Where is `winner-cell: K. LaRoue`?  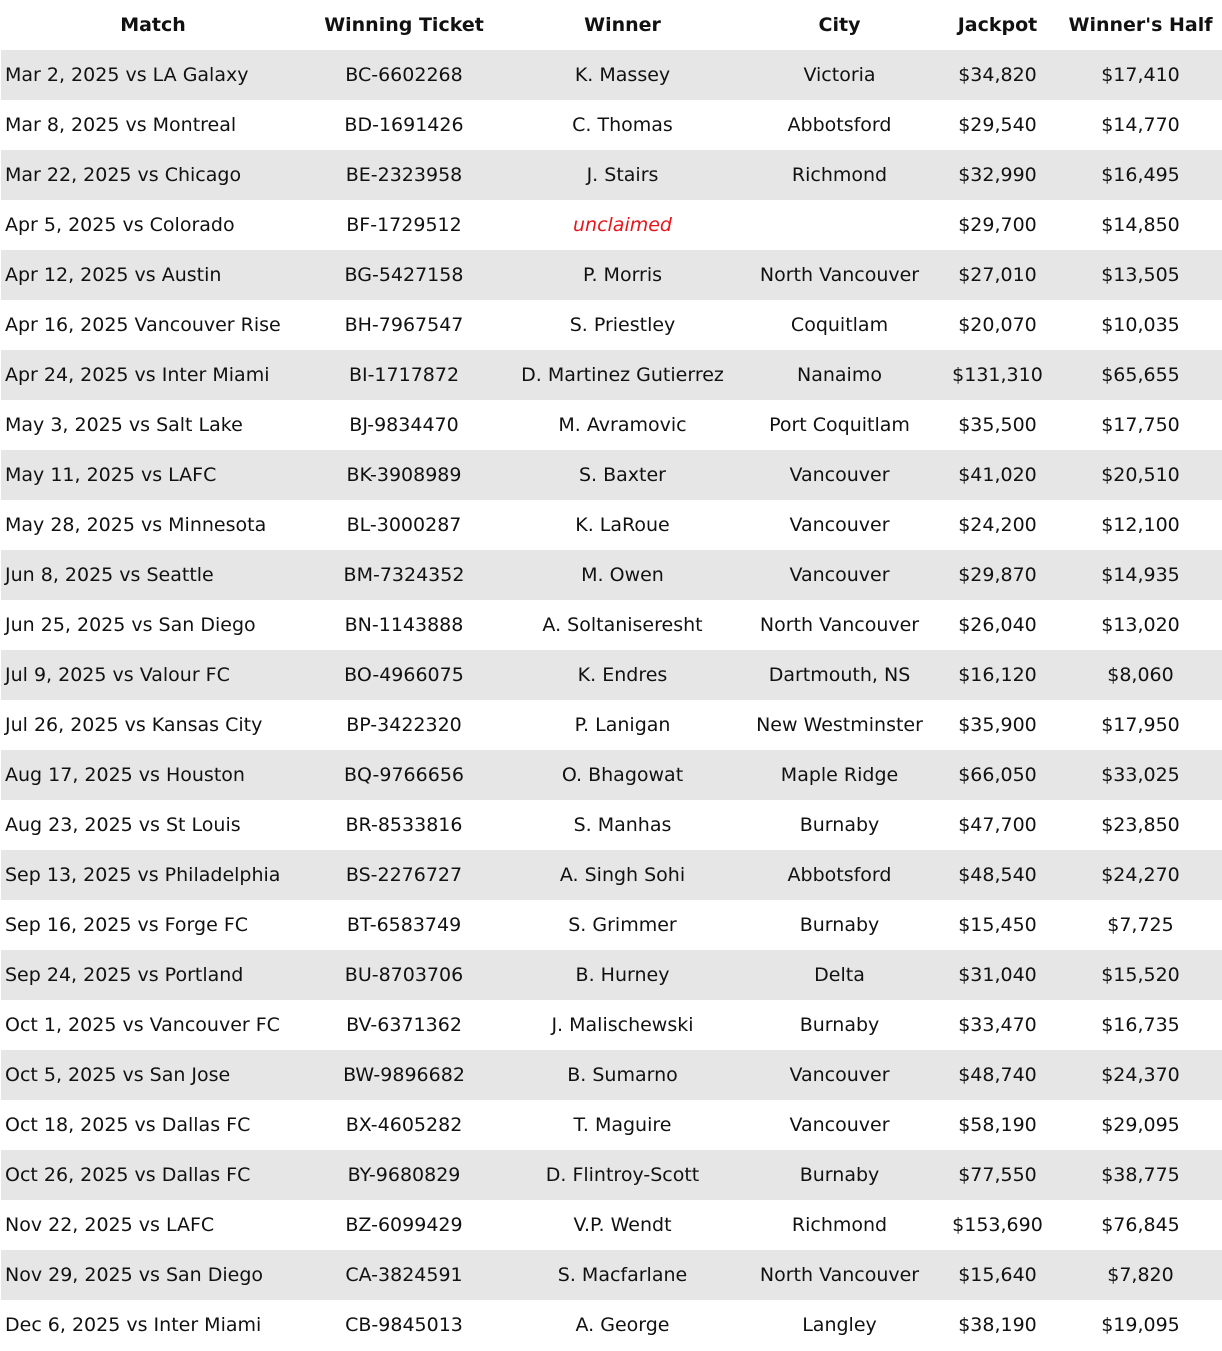 winner-cell: K. LaRoue is located at coordinates (622, 525).